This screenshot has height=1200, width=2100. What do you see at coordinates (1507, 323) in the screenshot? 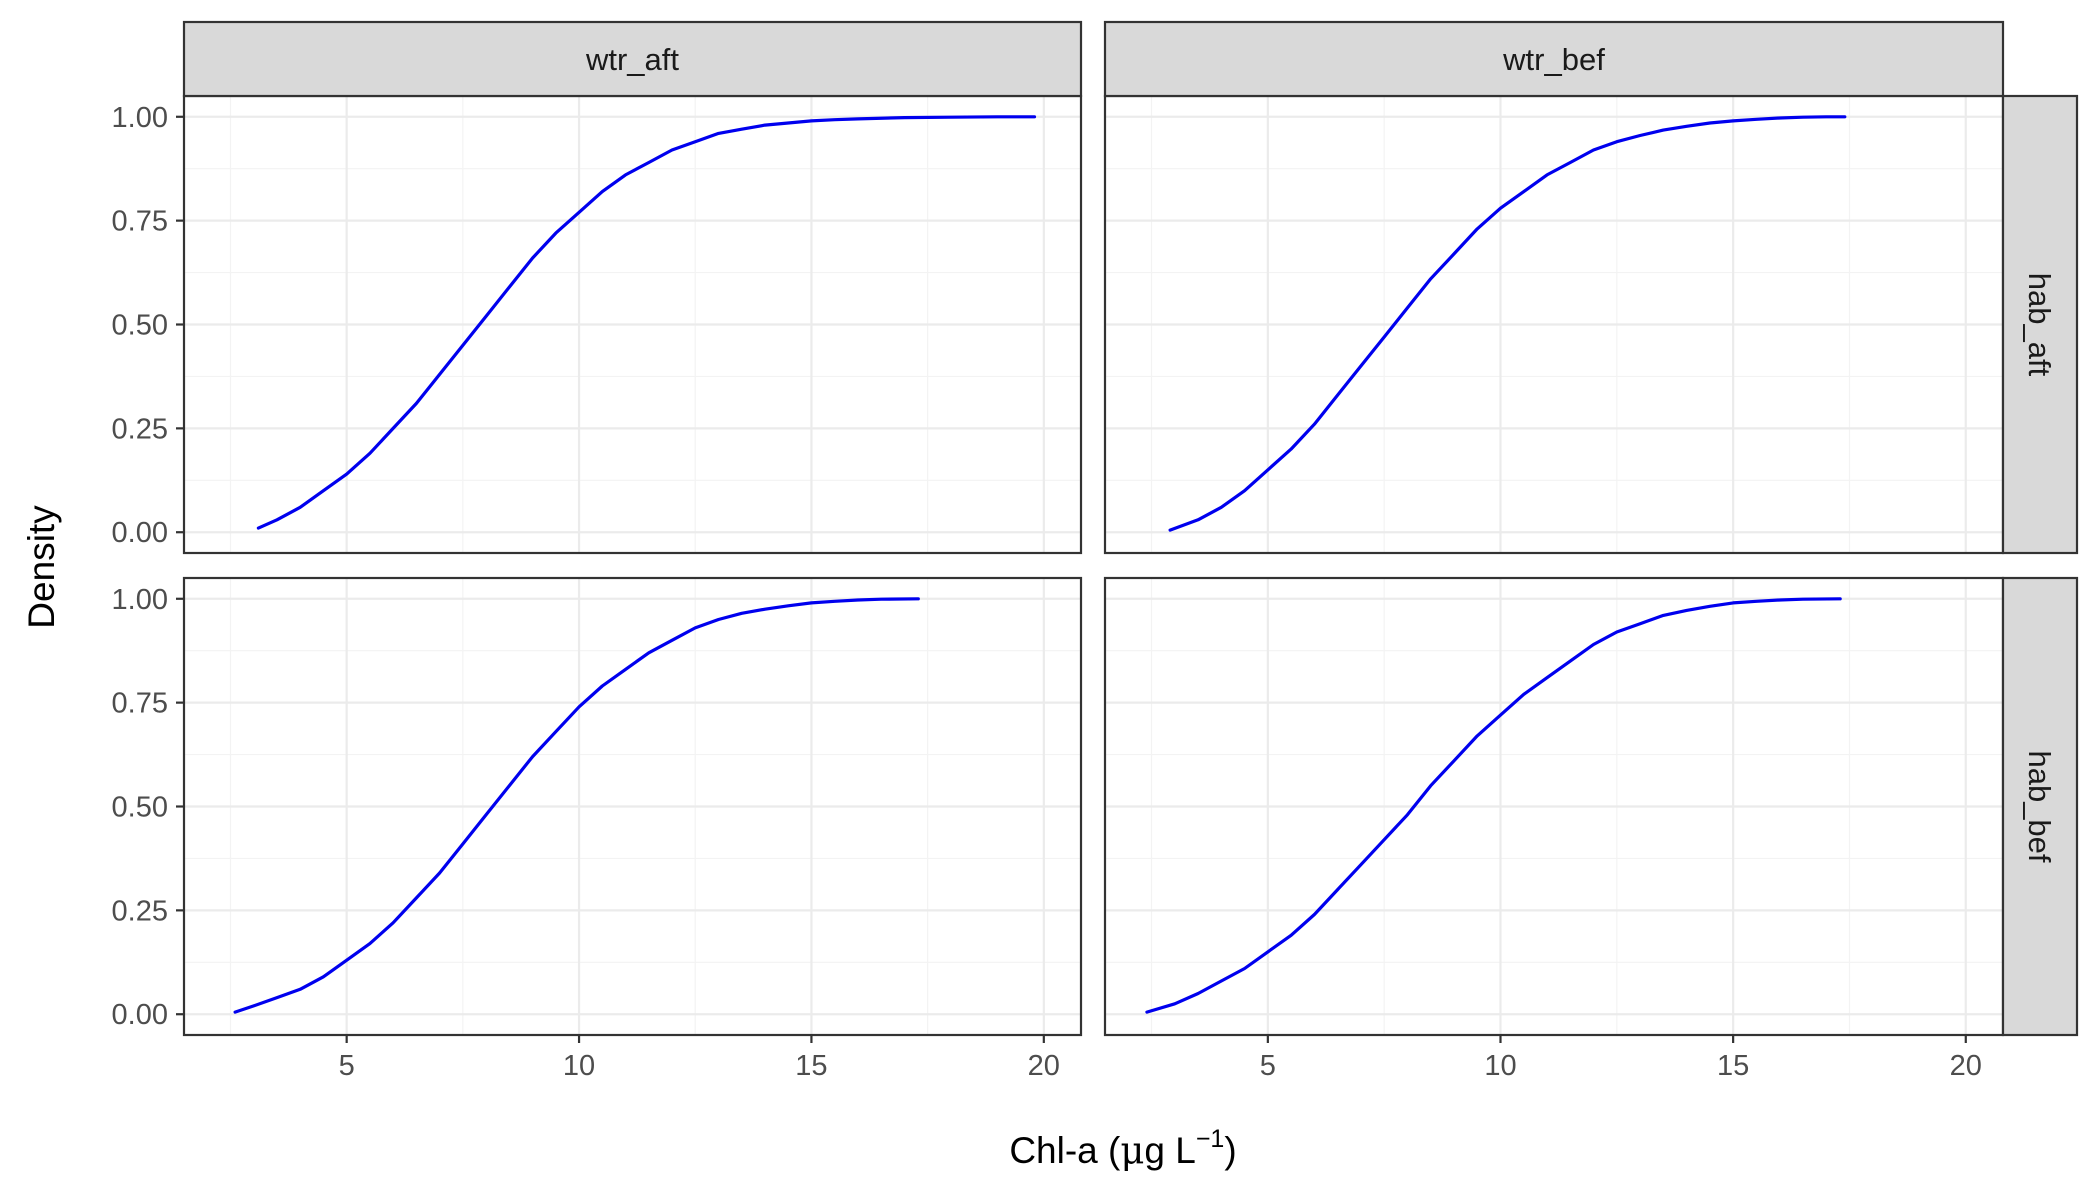
I see `ecdf-line-wtr_bef-hab_aft` at bounding box center [1507, 323].